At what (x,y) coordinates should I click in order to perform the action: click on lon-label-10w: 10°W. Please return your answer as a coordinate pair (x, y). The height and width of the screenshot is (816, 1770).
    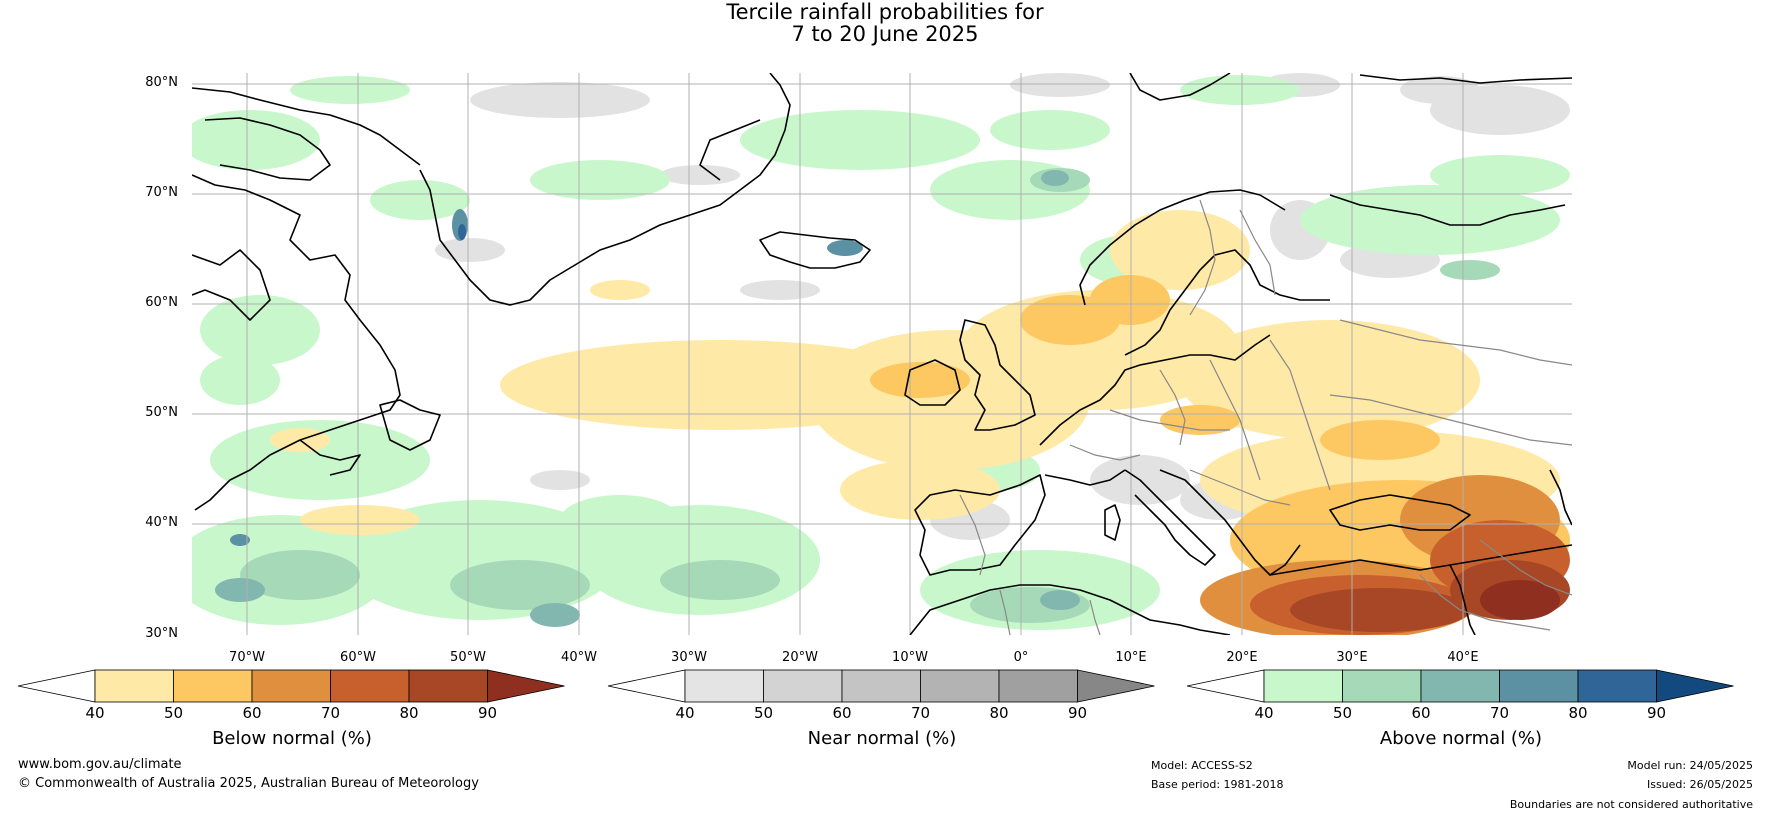
    Looking at the image, I should click on (910, 657).